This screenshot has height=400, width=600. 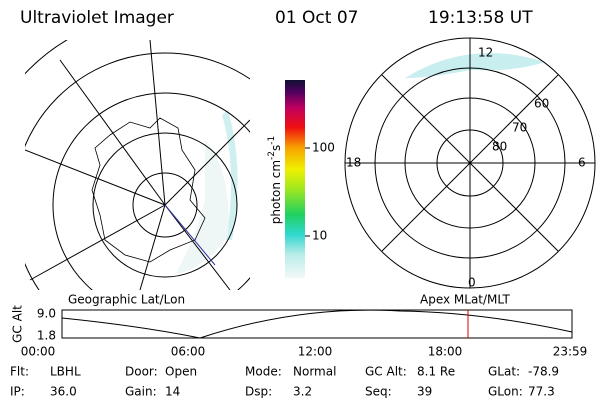 I want to click on unit: photon cm, so click(x=276, y=192).